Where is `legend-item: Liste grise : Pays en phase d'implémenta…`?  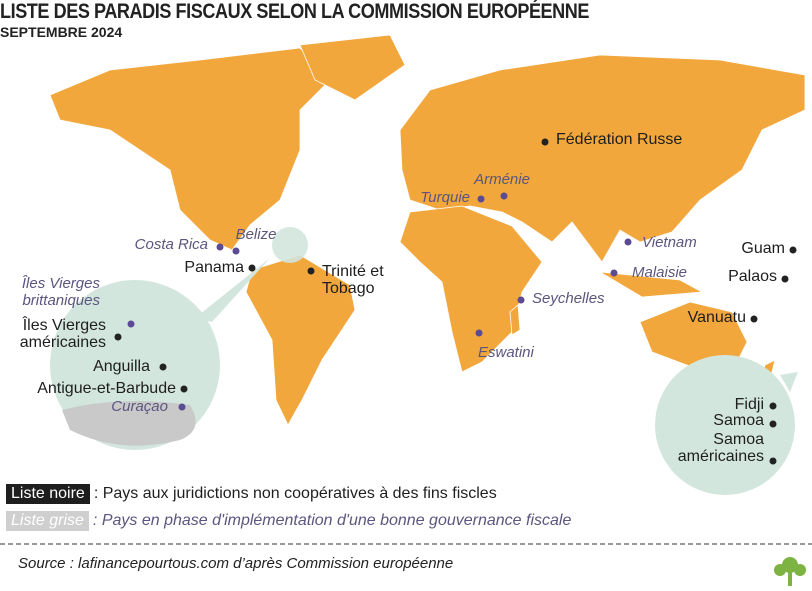 legend-item: Liste grise : Pays en phase d'implémenta… is located at coordinates (288, 521).